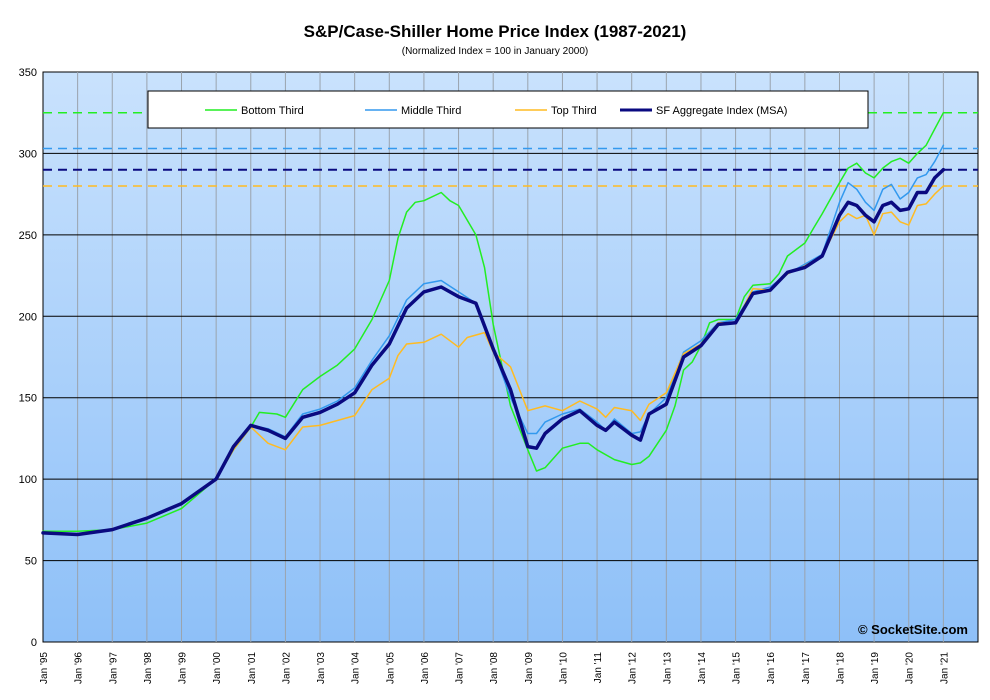 This screenshot has width=990, height=700. I want to click on watermark: © SocketSite.com, so click(913, 629).